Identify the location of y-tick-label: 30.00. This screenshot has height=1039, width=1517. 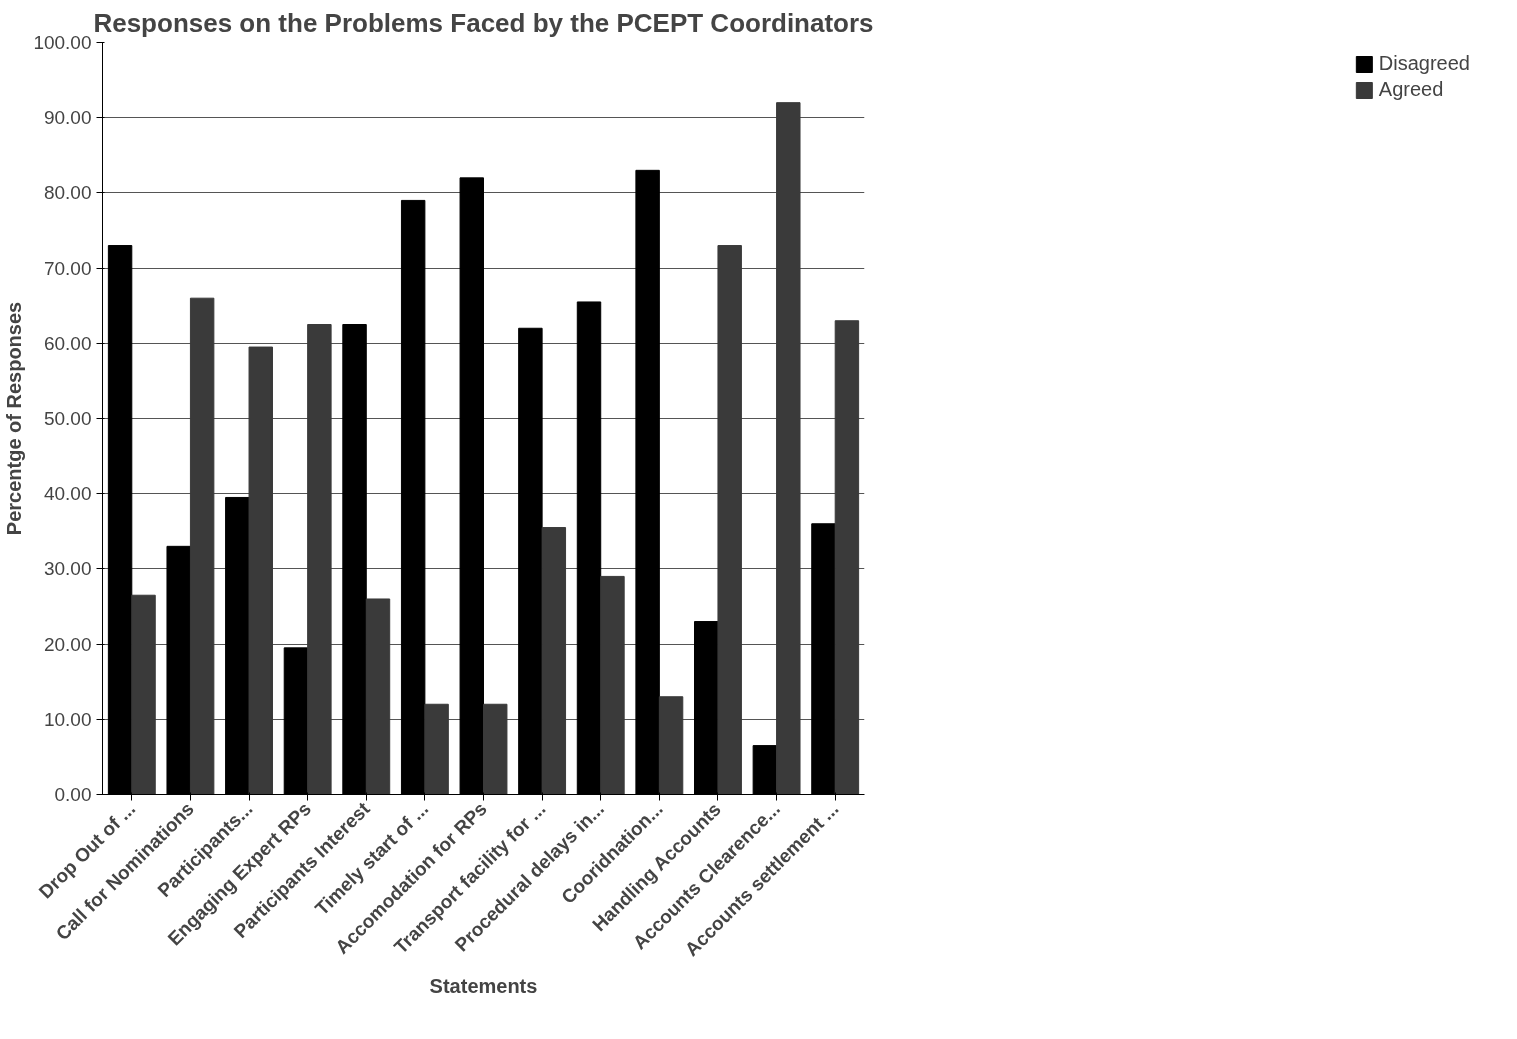
(67, 569).